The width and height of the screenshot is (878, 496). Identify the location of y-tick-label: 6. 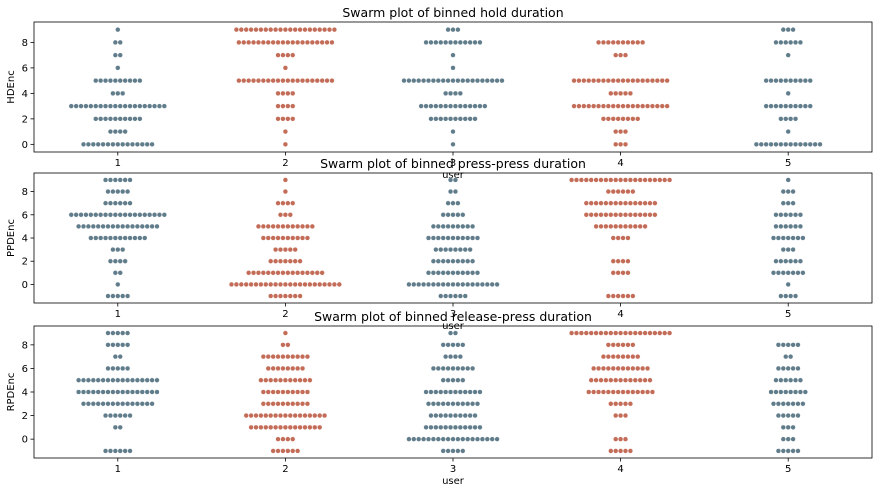
(25, 68).